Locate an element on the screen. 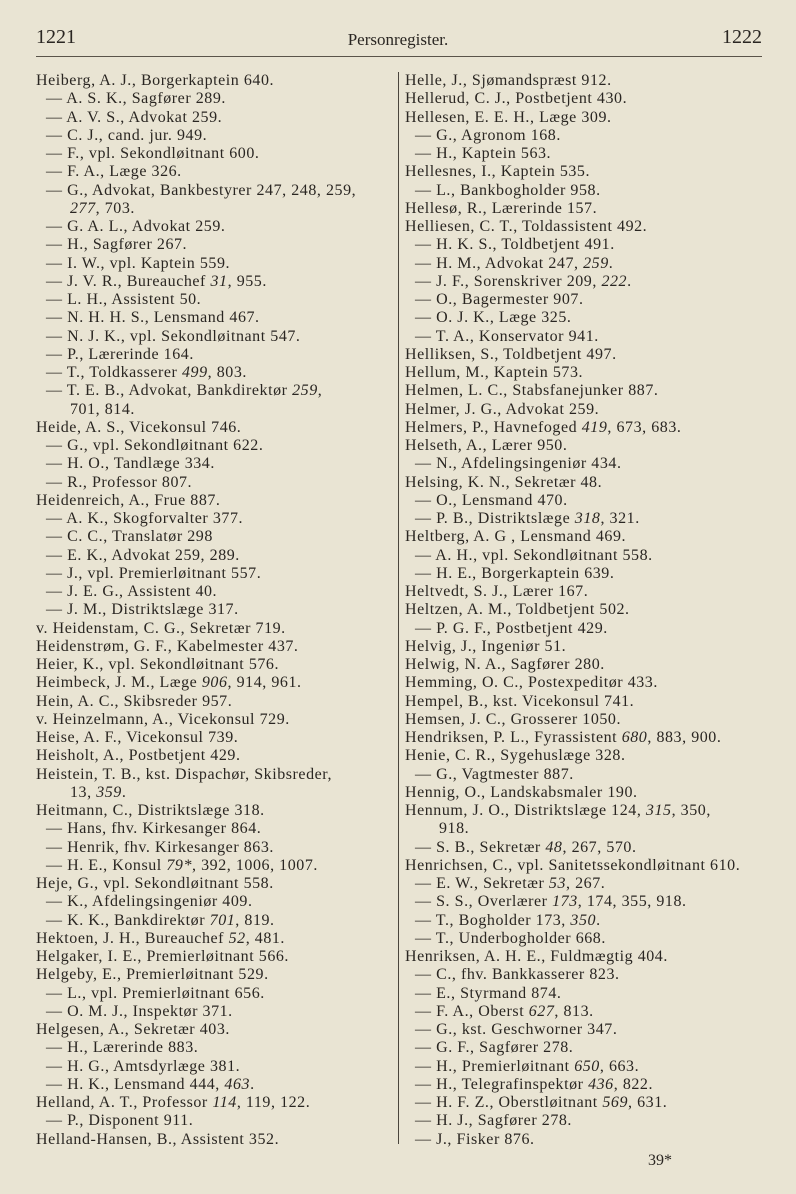 The width and height of the screenshot is (796, 1194). register-entry: Helliesen, C. T., Toldassistent 492. is located at coordinates (597, 227).